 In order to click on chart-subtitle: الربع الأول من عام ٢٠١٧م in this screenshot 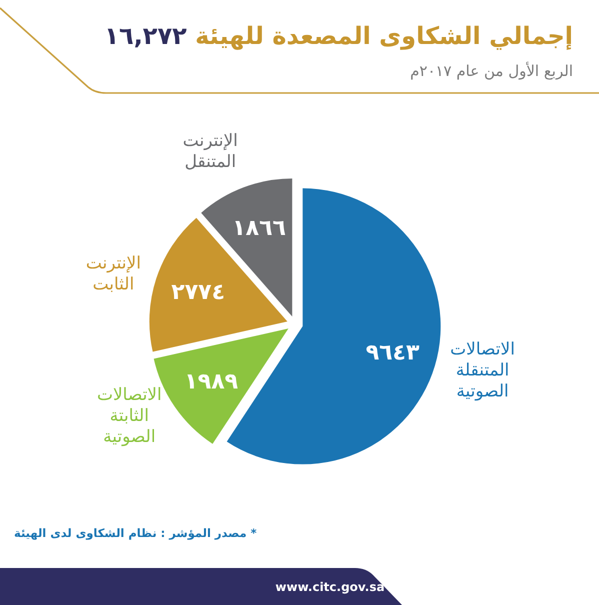, I will do `click(492, 70)`.